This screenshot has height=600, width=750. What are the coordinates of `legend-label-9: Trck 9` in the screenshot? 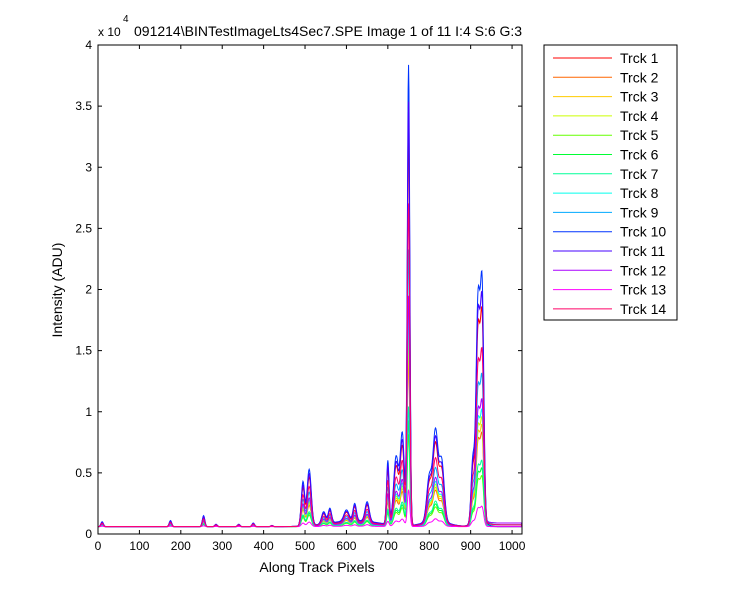 It's located at (639, 212).